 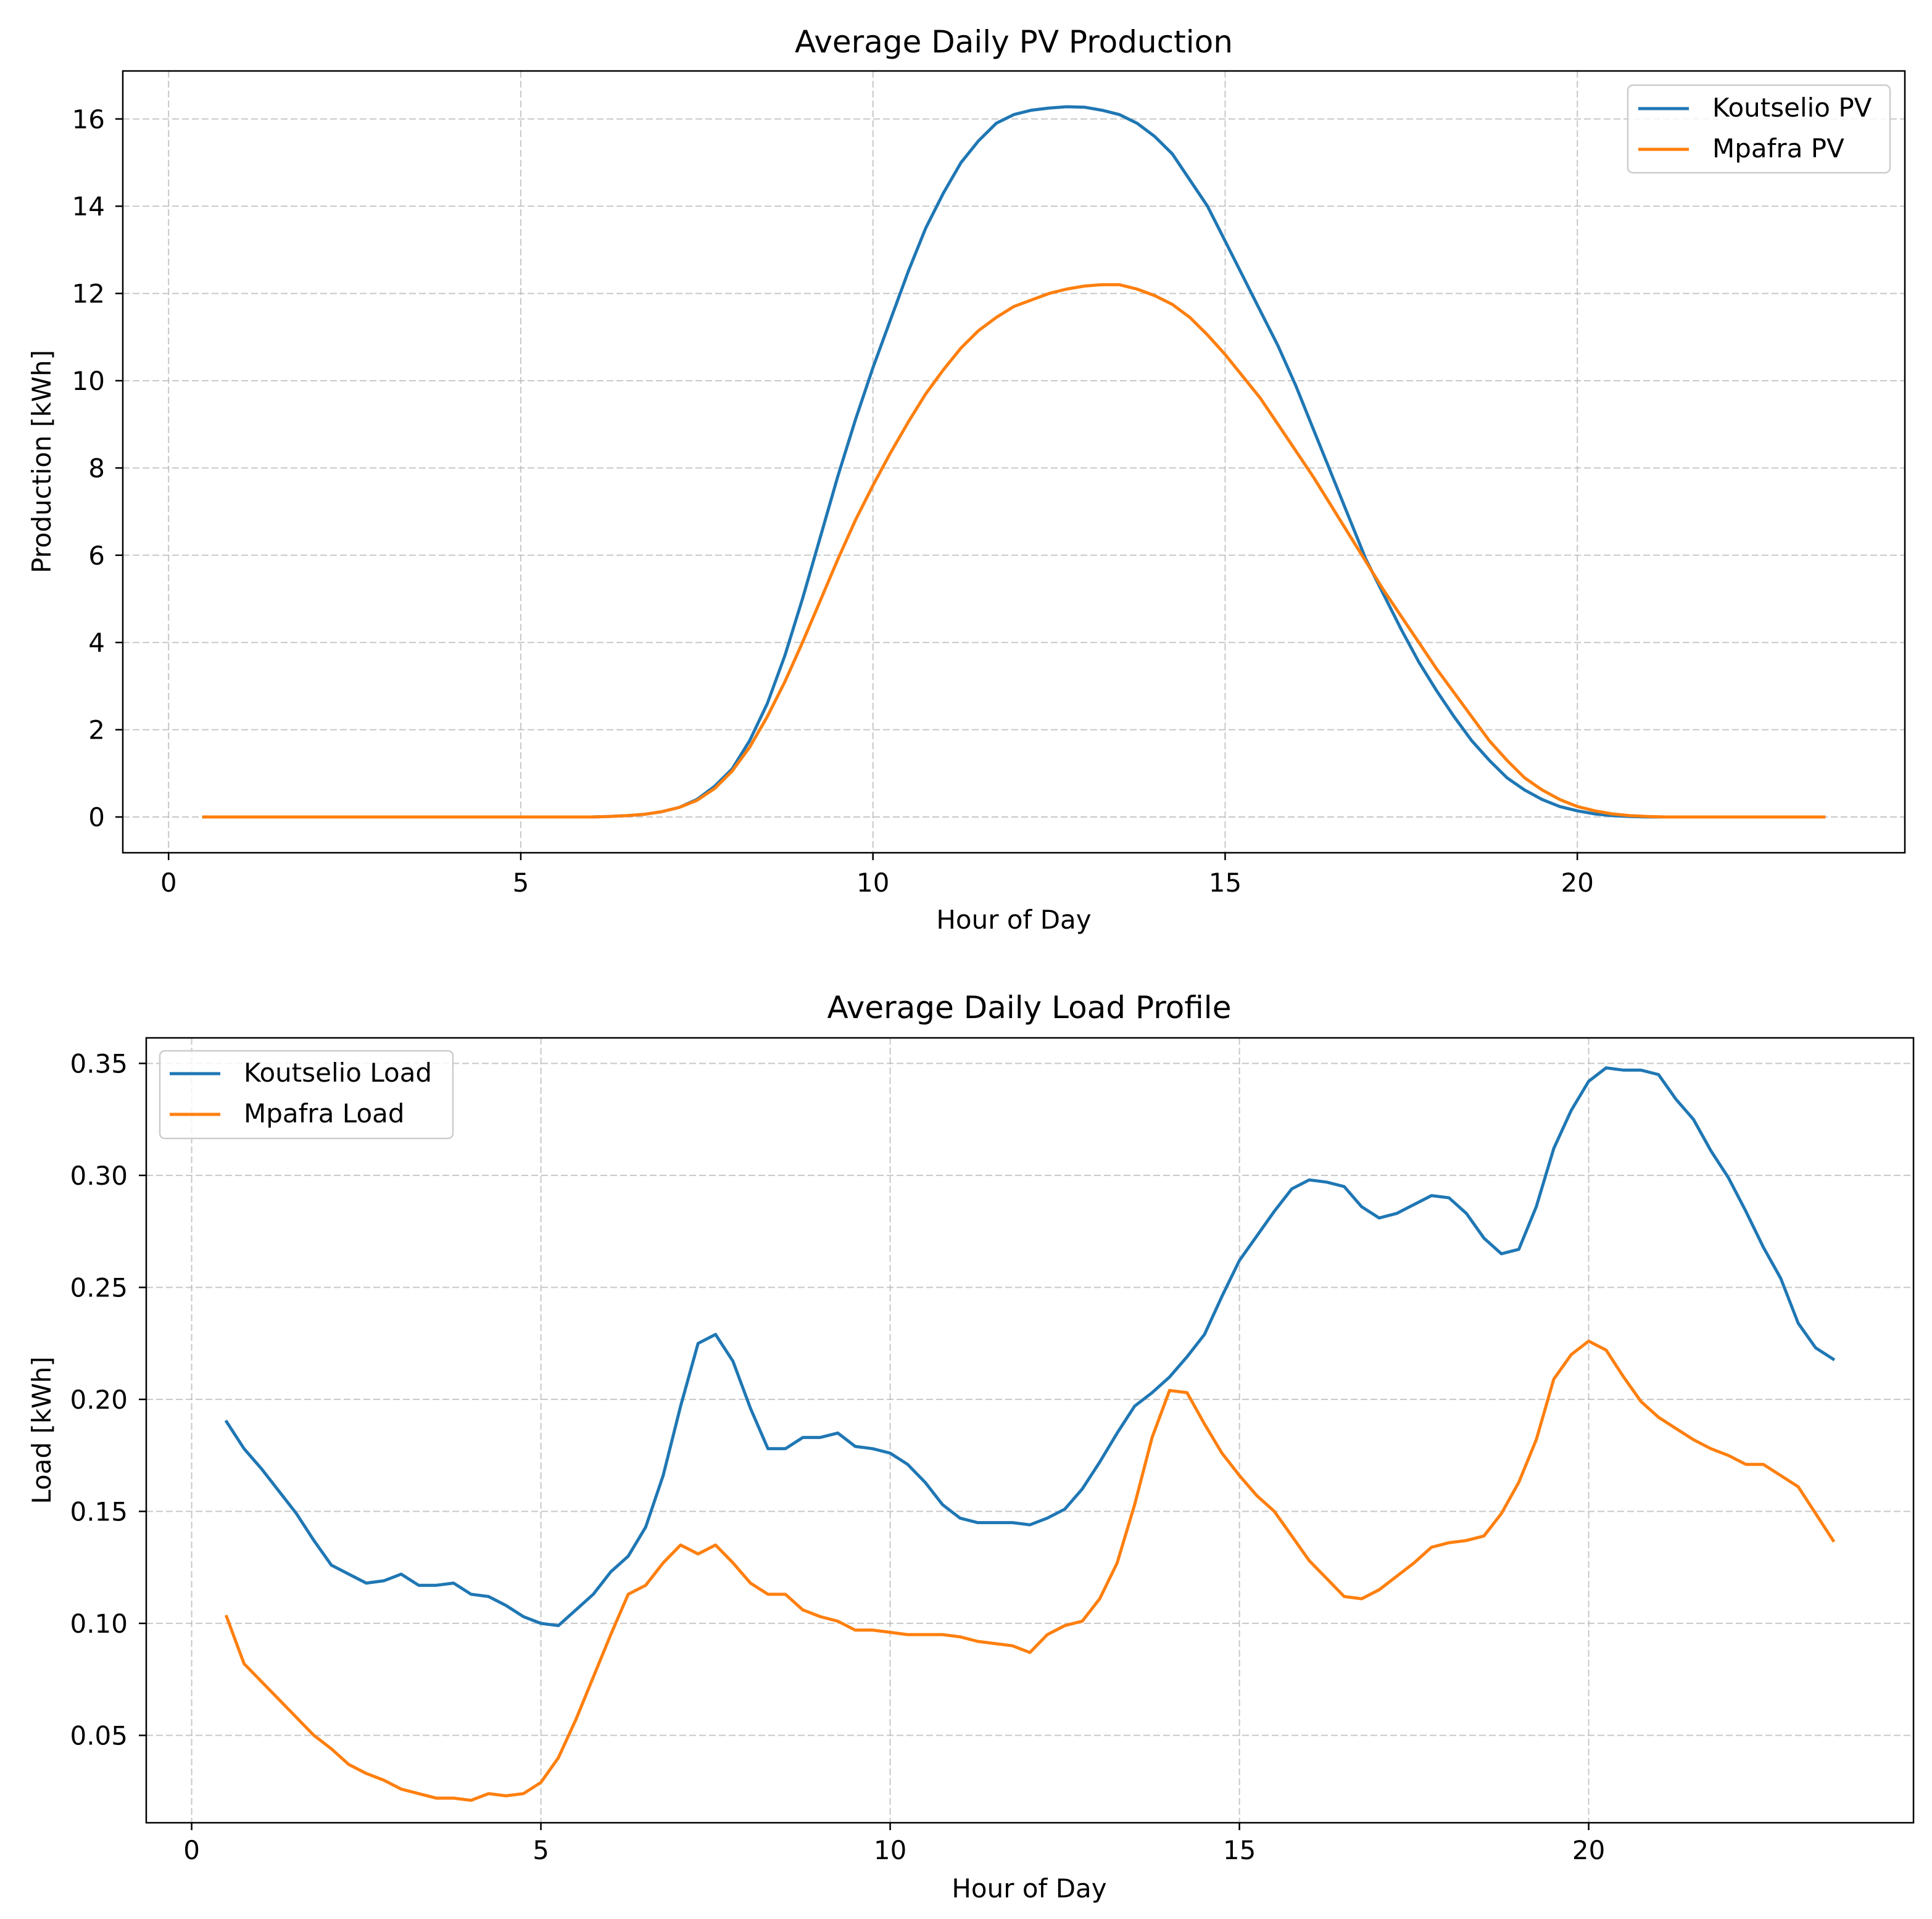 I want to click on y-tick-label: 0.15, so click(x=99, y=1511).